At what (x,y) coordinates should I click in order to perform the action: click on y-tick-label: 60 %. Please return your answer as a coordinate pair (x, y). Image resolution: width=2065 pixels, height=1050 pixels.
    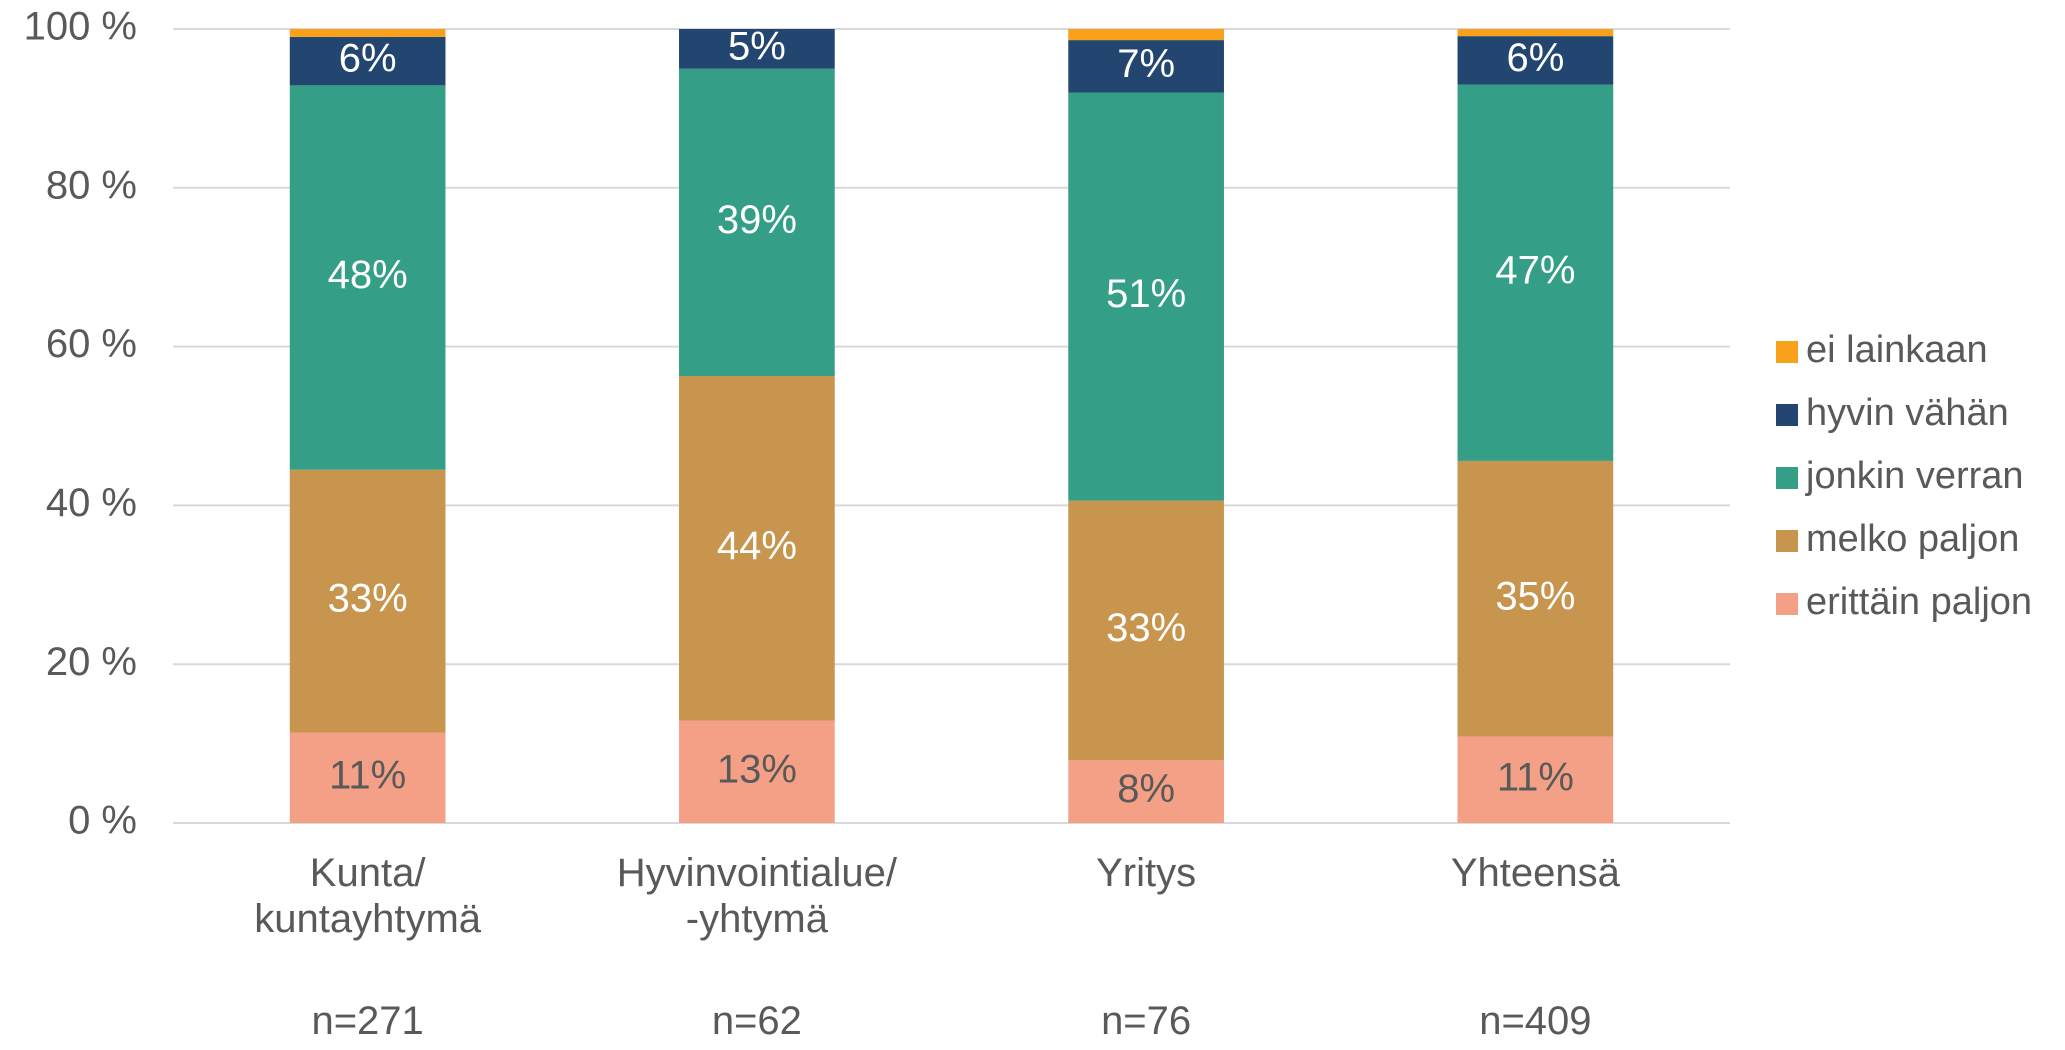
    Looking at the image, I should click on (91, 344).